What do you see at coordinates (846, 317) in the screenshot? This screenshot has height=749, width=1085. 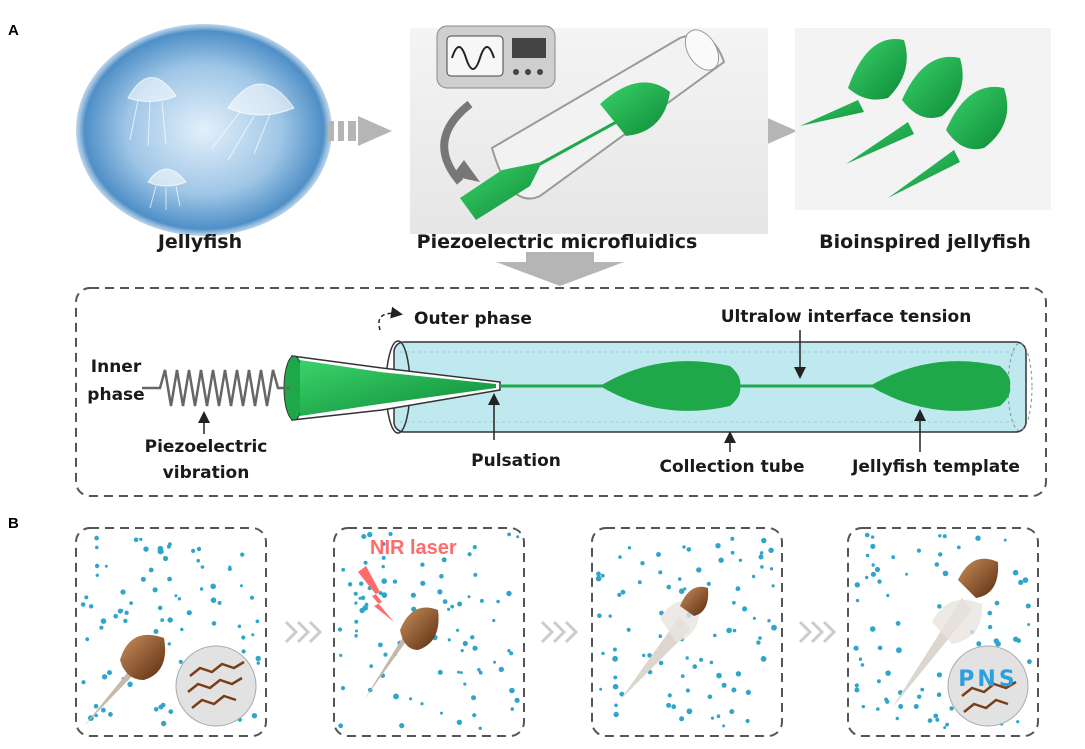 I see `ultralow-tension-label: Ultralow interface tension` at bounding box center [846, 317].